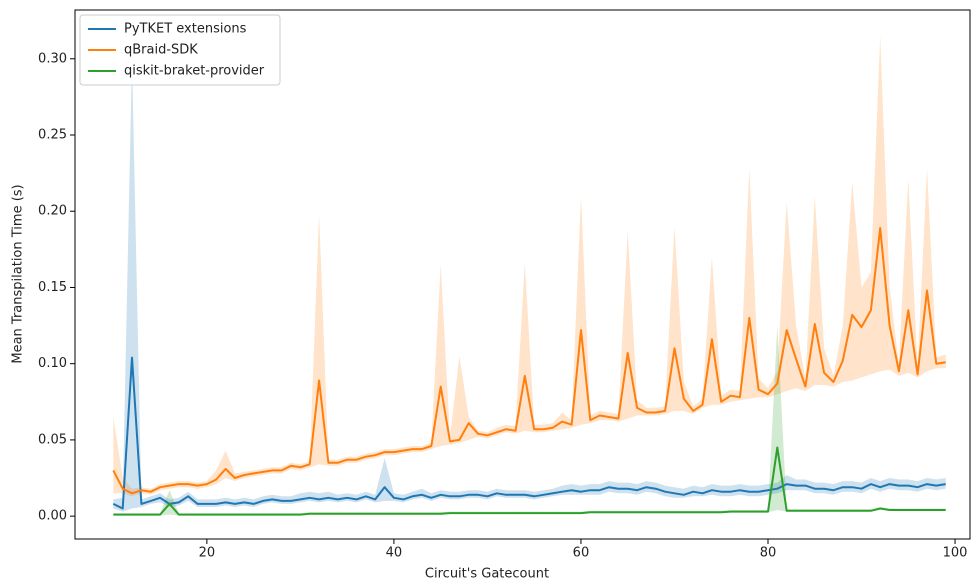  What do you see at coordinates (768, 553) in the screenshot?
I see `x-tick-label: 80` at bounding box center [768, 553].